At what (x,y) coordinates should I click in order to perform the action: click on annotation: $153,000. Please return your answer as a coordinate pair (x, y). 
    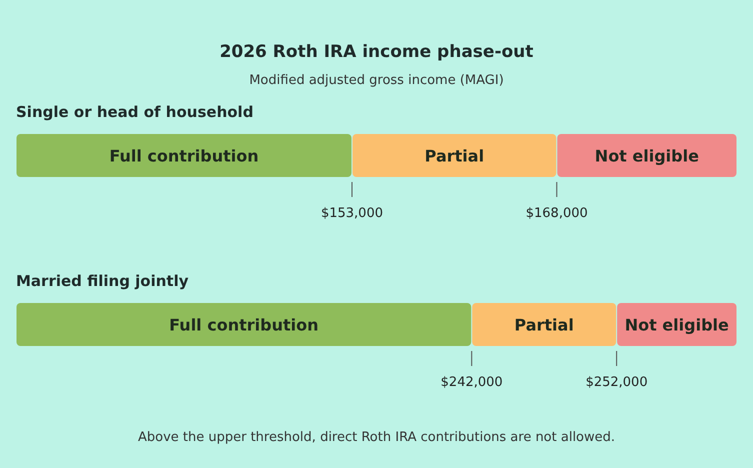
    Looking at the image, I should click on (351, 213).